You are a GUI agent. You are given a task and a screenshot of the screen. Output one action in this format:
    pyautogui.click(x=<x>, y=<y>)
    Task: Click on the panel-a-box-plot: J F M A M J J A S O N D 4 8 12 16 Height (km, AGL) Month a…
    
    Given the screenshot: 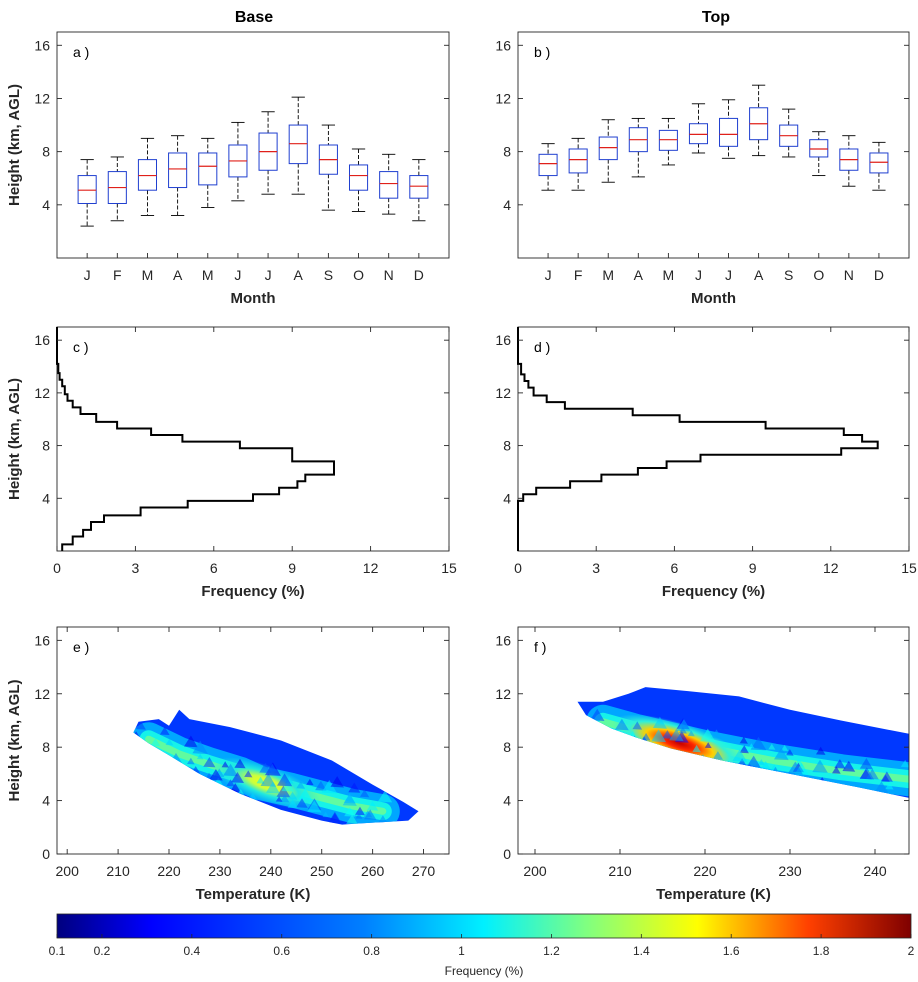 What is the action you would take?
    pyautogui.click(x=228, y=169)
    